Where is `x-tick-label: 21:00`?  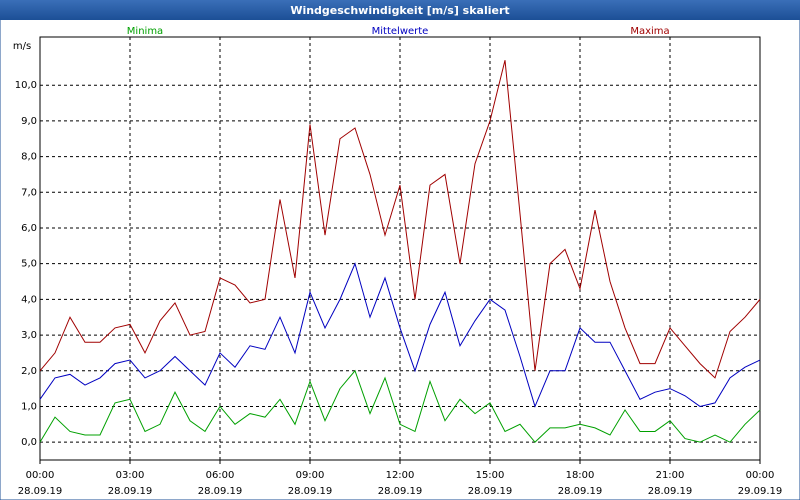 x-tick-label: 21:00 is located at coordinates (670, 475).